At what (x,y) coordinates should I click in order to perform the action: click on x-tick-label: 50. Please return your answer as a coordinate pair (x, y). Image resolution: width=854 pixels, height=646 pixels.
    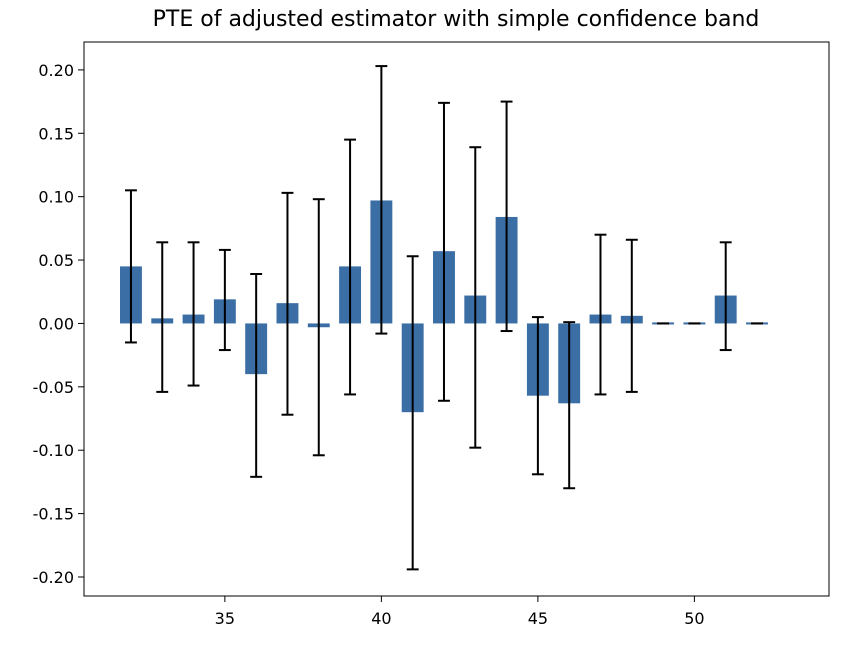
    Looking at the image, I should click on (694, 618).